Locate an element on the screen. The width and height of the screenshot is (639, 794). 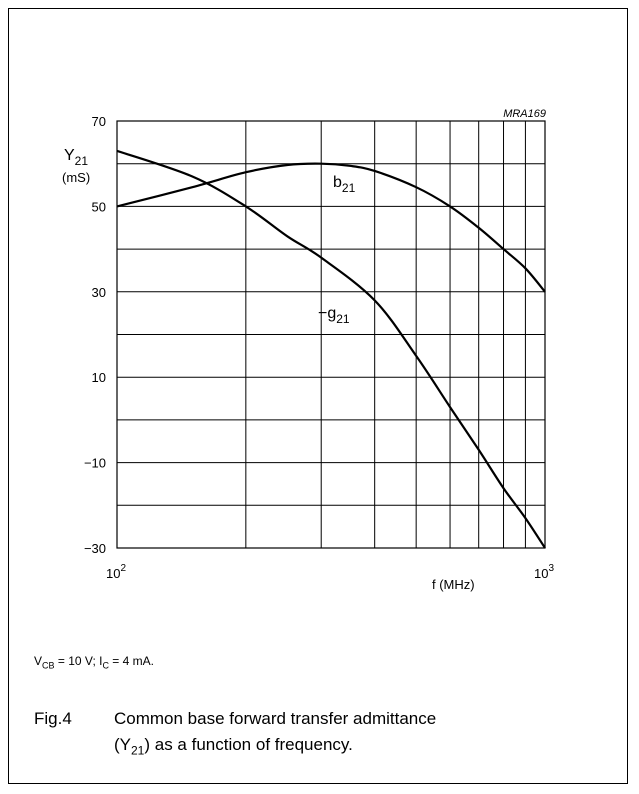
y-tick-label: 10 is located at coordinates (99, 377).